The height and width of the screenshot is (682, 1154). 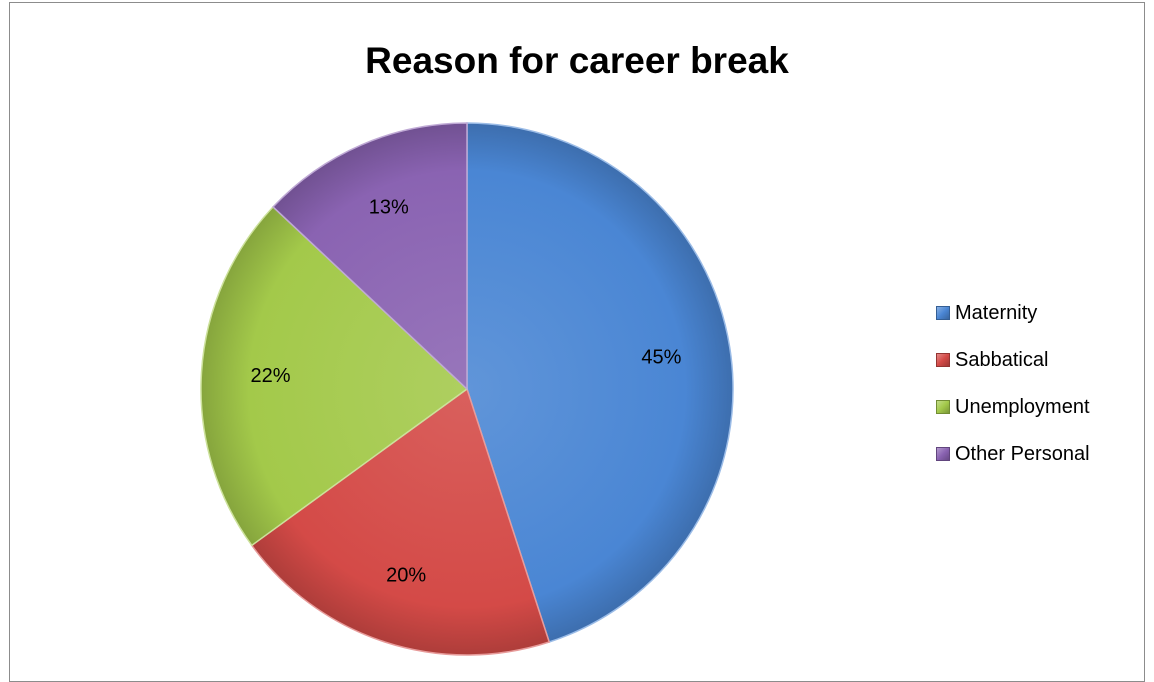 I want to click on legend-item-other-personal: Other Personal, so click(x=1013, y=454).